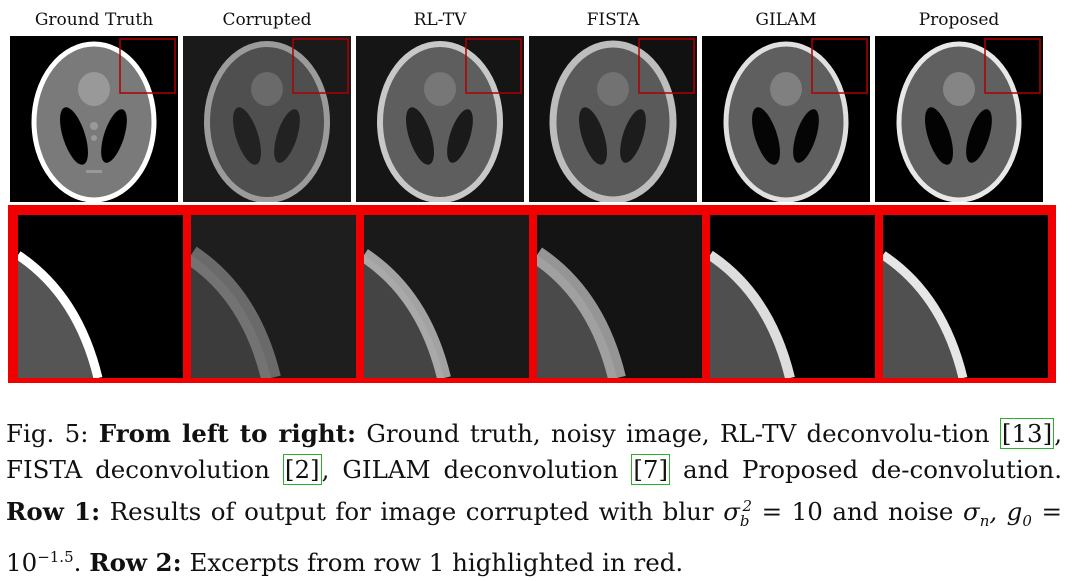  Describe the element at coordinates (94, 119) in the screenshot. I see `phantom-ground-truth` at that location.